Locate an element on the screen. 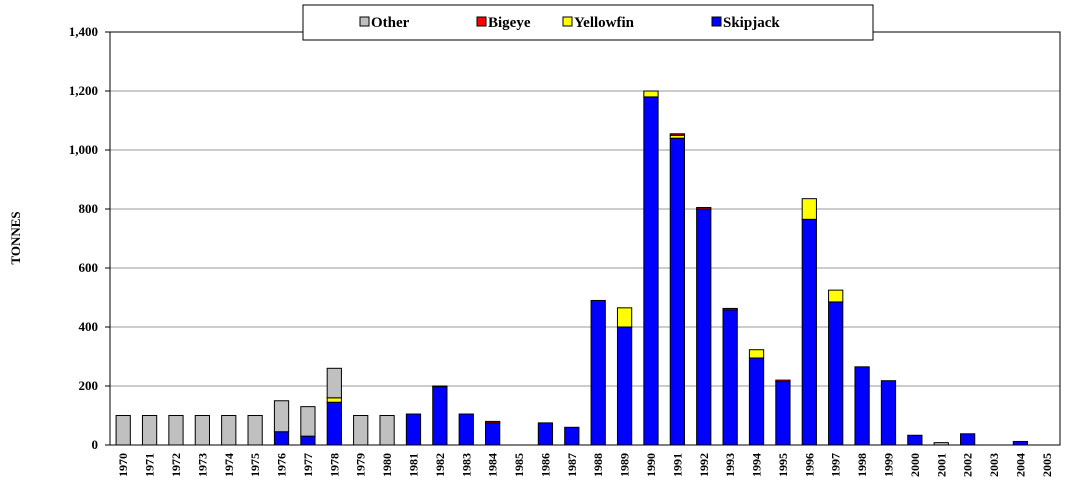  y-tick-label: 400 is located at coordinates (89, 326).